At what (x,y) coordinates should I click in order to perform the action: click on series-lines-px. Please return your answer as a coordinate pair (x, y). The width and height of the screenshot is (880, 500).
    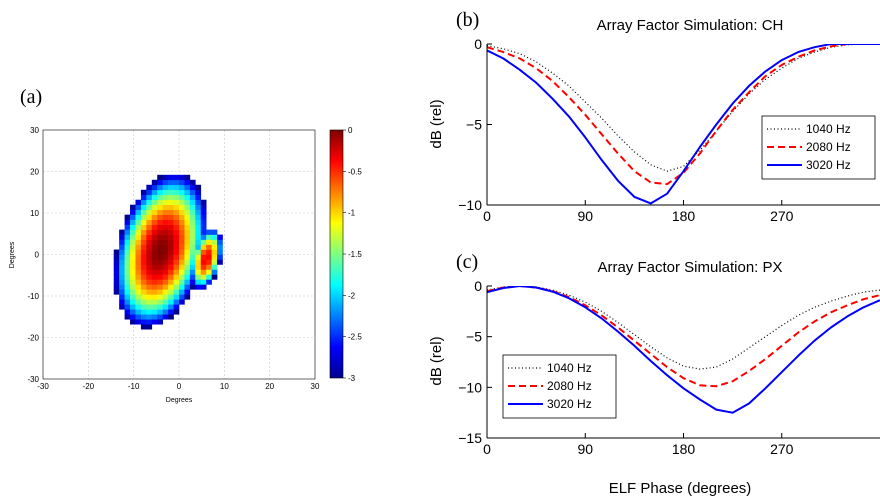
    Looking at the image, I should click on (683, 350).